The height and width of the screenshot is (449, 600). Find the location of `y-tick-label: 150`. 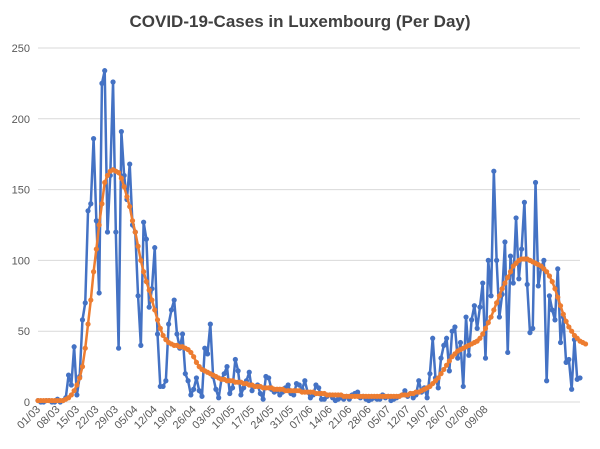

y-tick-label: 150 is located at coordinates (21, 191).